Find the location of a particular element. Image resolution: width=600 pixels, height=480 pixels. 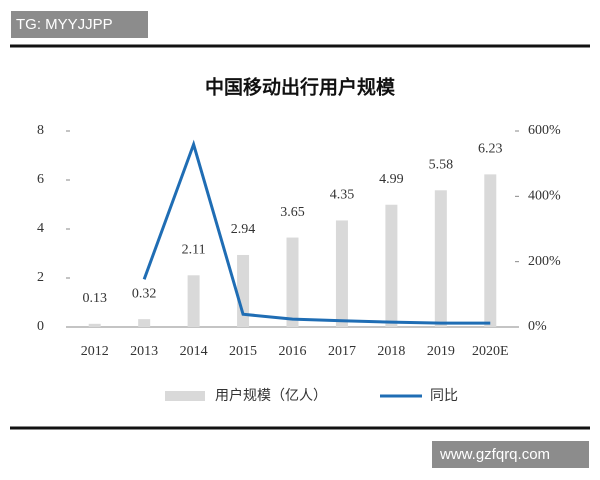

x-tick-label: 2017 is located at coordinates (342, 351).